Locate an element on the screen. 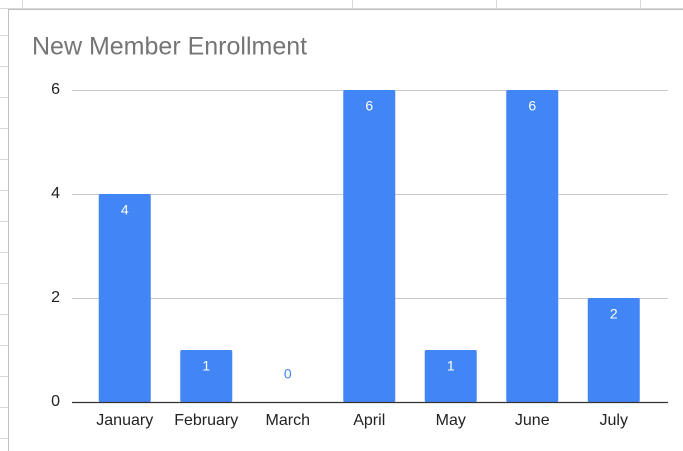 The image size is (683, 451). y-tick-label: 6 is located at coordinates (55, 89).